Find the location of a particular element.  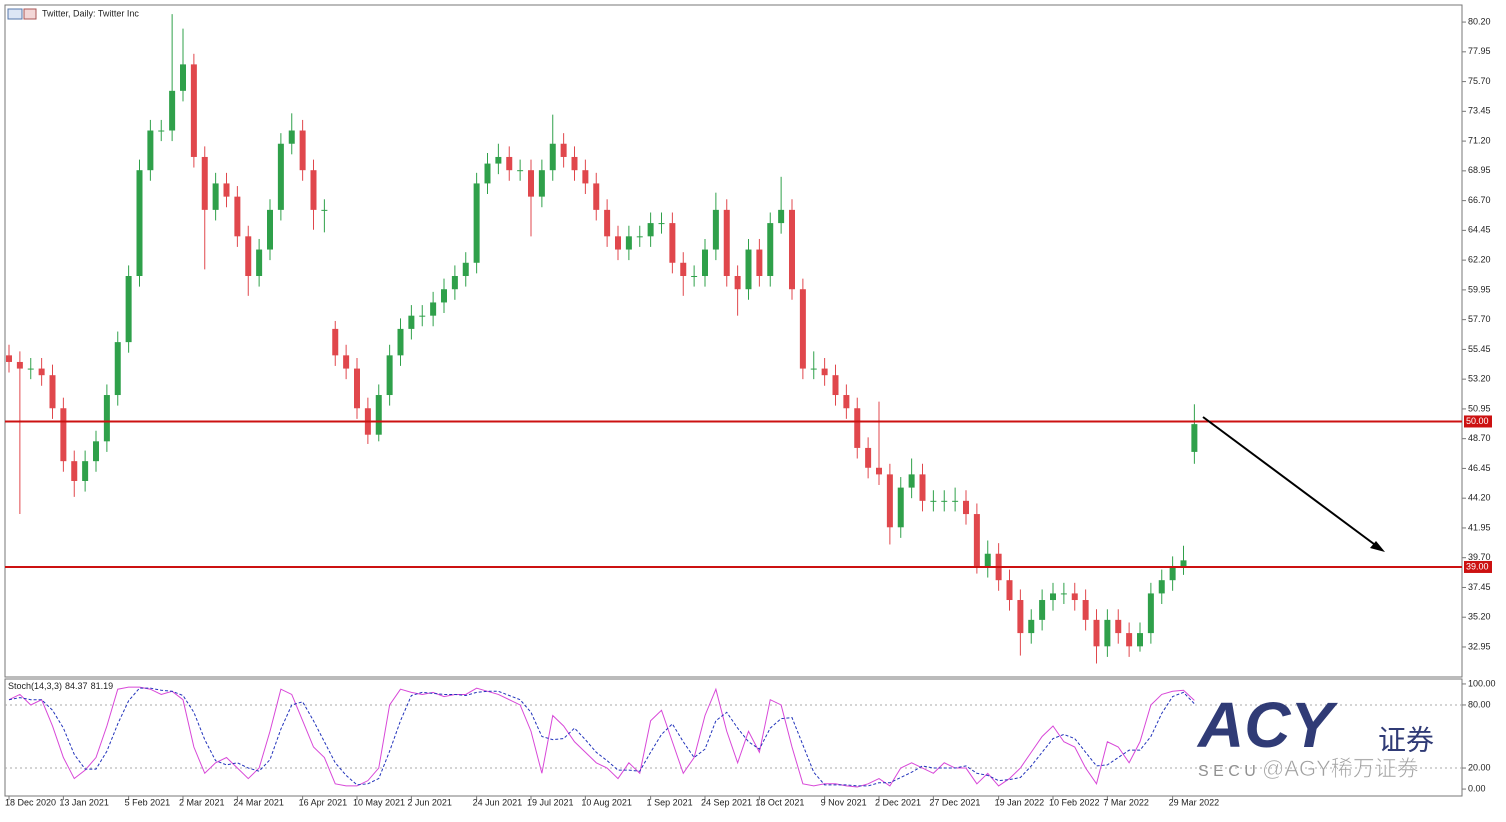

y-tick-label: 37.45 is located at coordinates (1479, 587).